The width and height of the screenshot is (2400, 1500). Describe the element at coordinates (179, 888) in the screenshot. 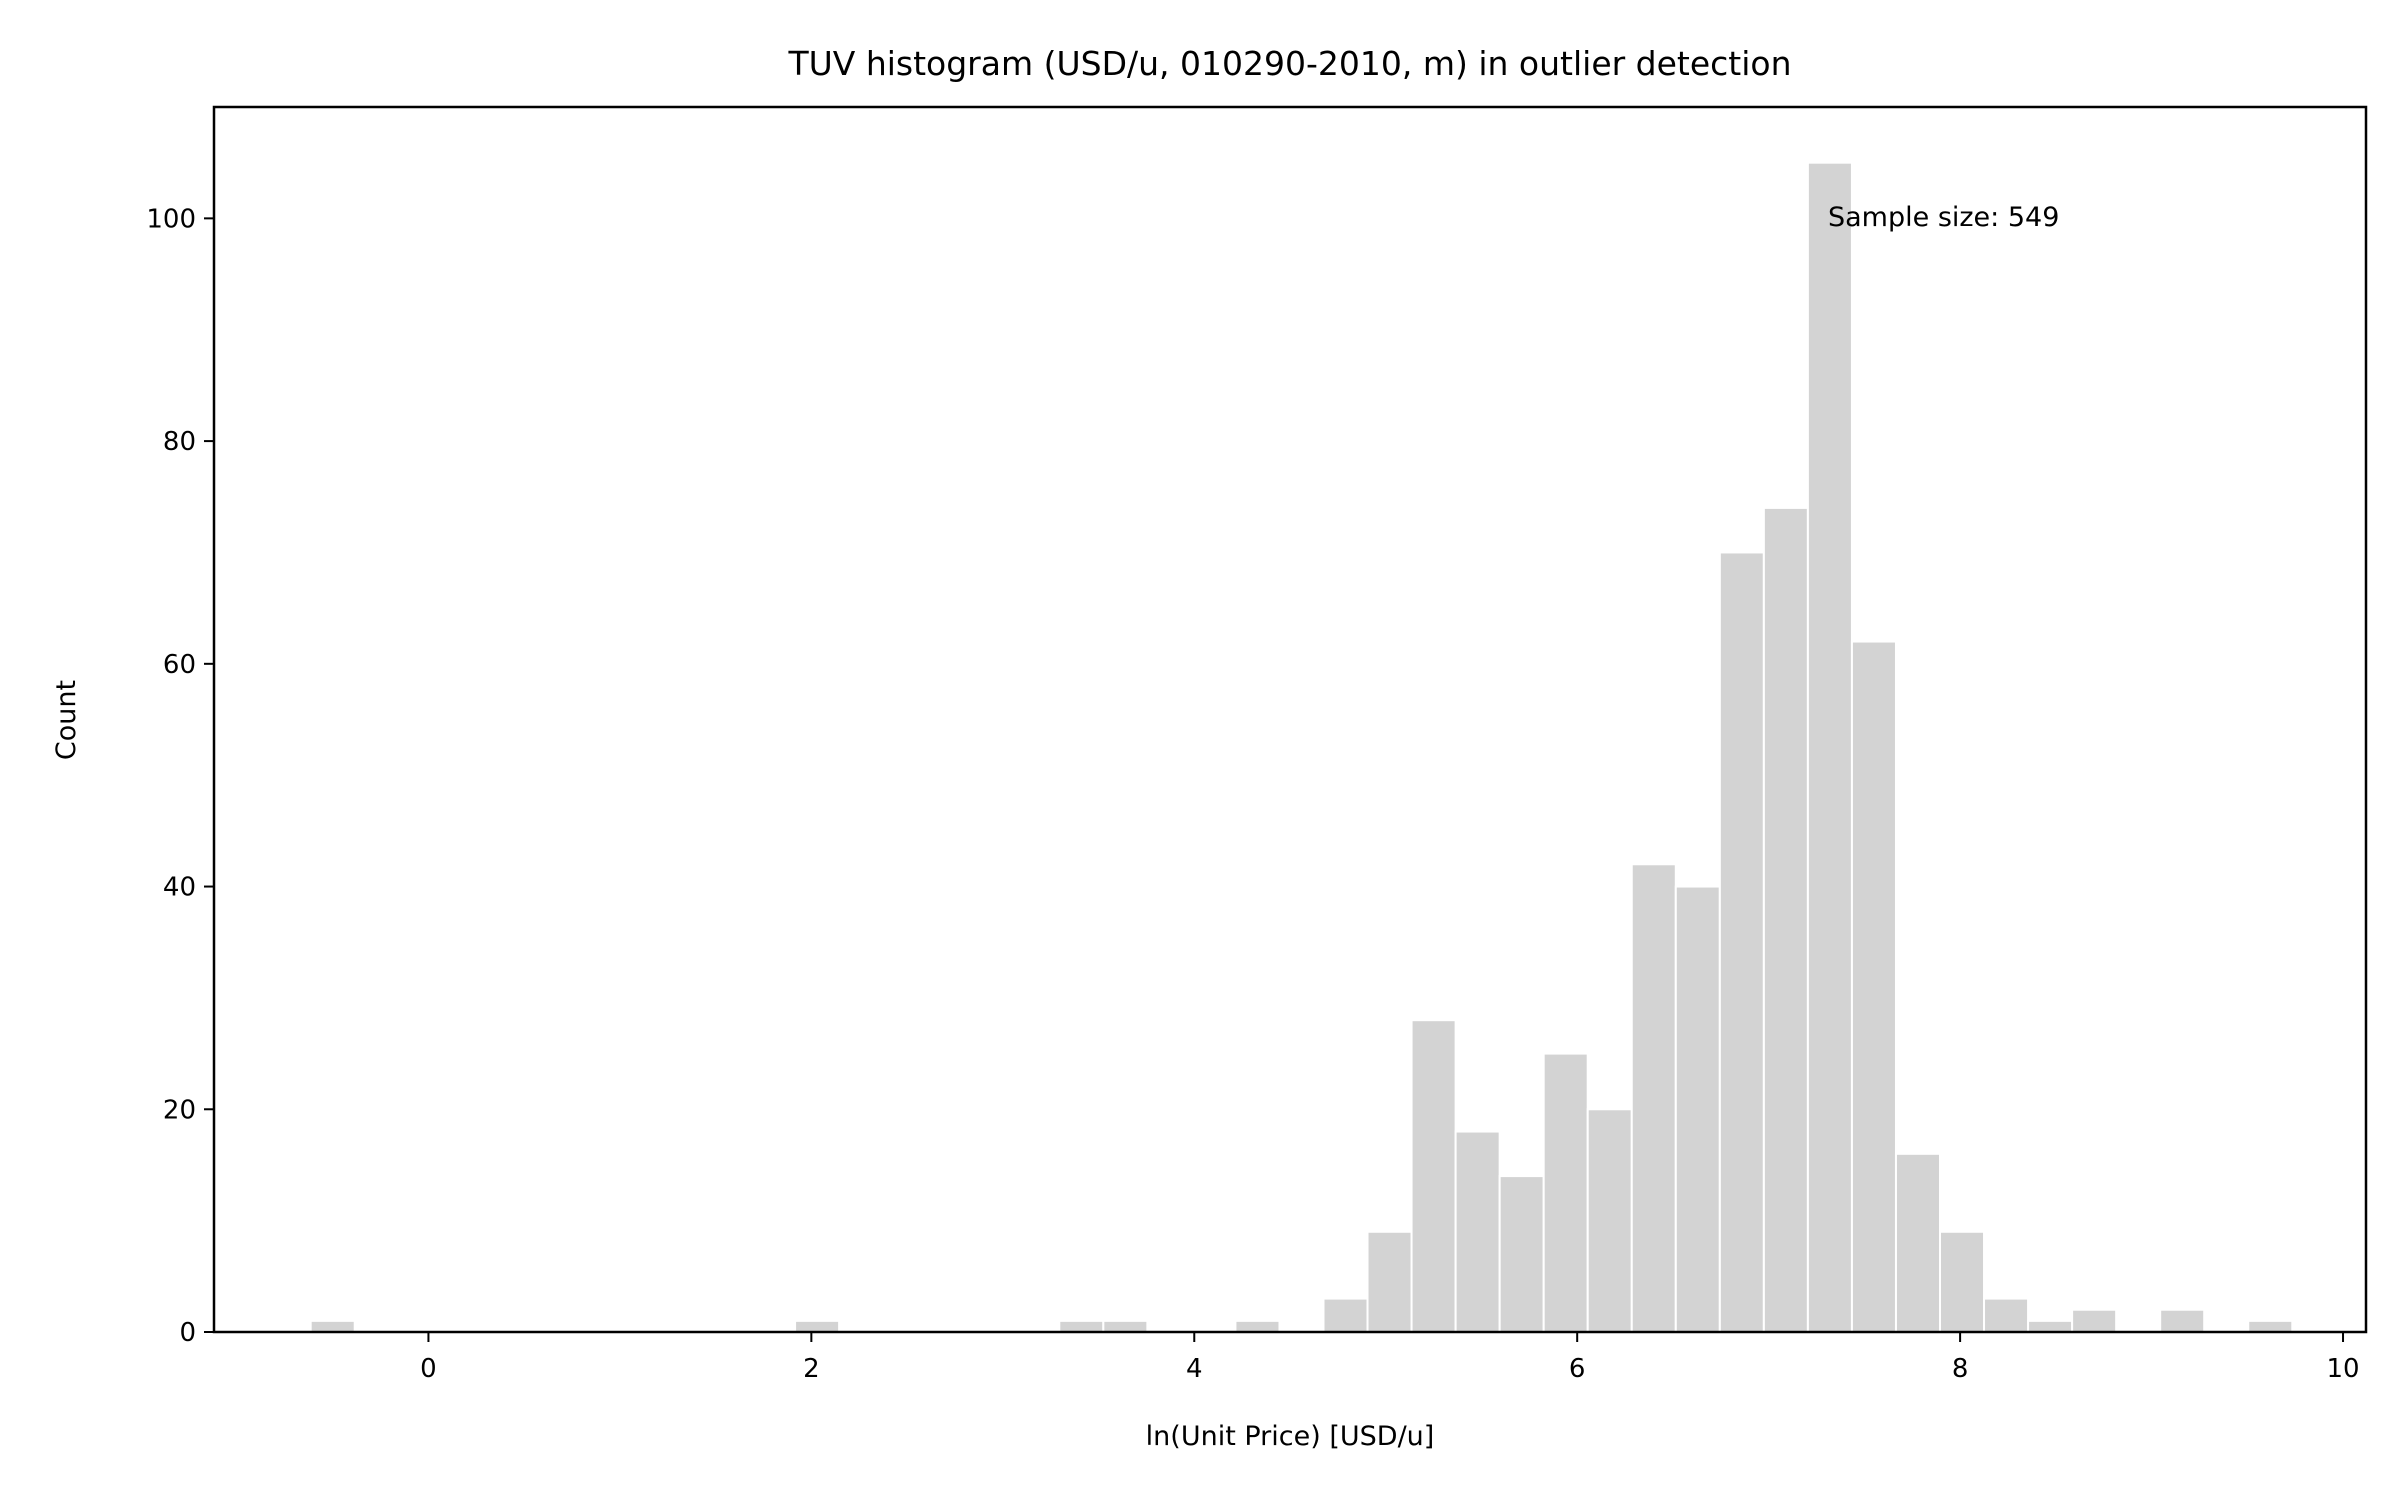

I see `y-tick-label: 40` at that location.